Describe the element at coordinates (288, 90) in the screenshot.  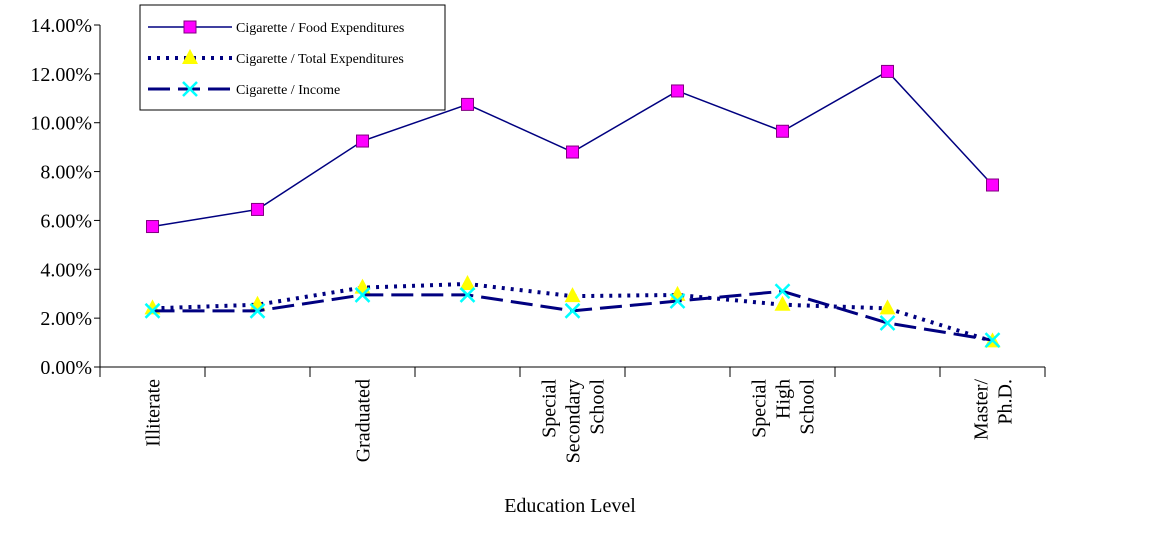
I see `legend-label: Cigarette / Income` at that location.